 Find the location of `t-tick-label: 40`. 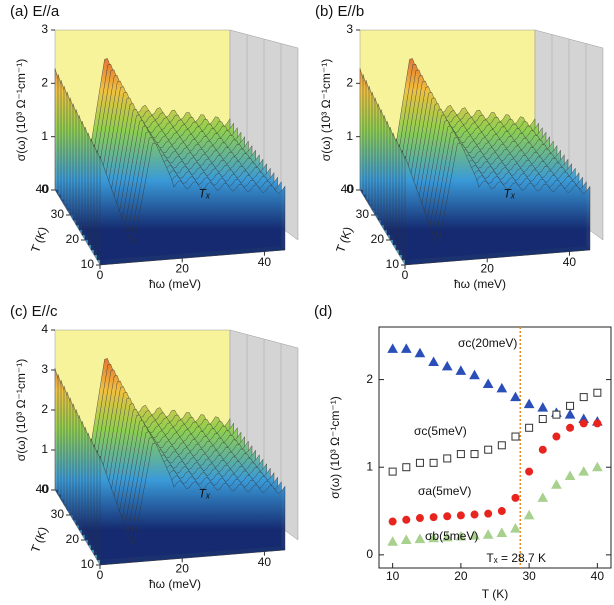

t-tick-label: 40 is located at coordinates (43, 189).